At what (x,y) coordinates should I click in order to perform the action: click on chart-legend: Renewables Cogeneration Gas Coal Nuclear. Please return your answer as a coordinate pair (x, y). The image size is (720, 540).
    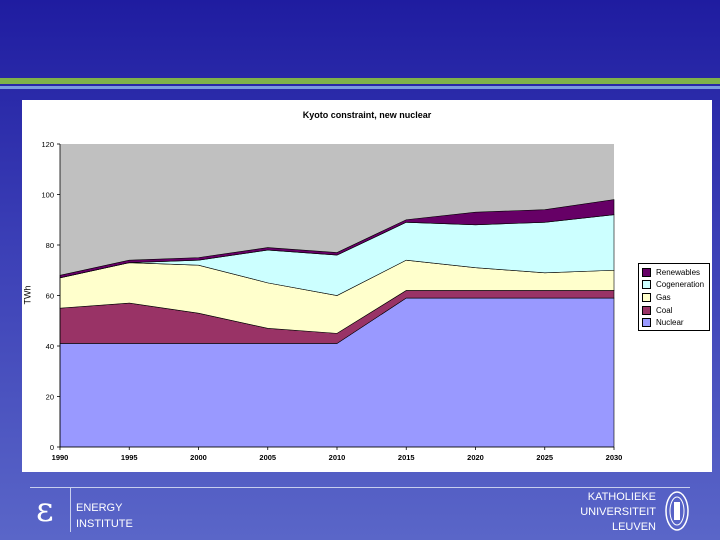
    Looking at the image, I should click on (674, 297).